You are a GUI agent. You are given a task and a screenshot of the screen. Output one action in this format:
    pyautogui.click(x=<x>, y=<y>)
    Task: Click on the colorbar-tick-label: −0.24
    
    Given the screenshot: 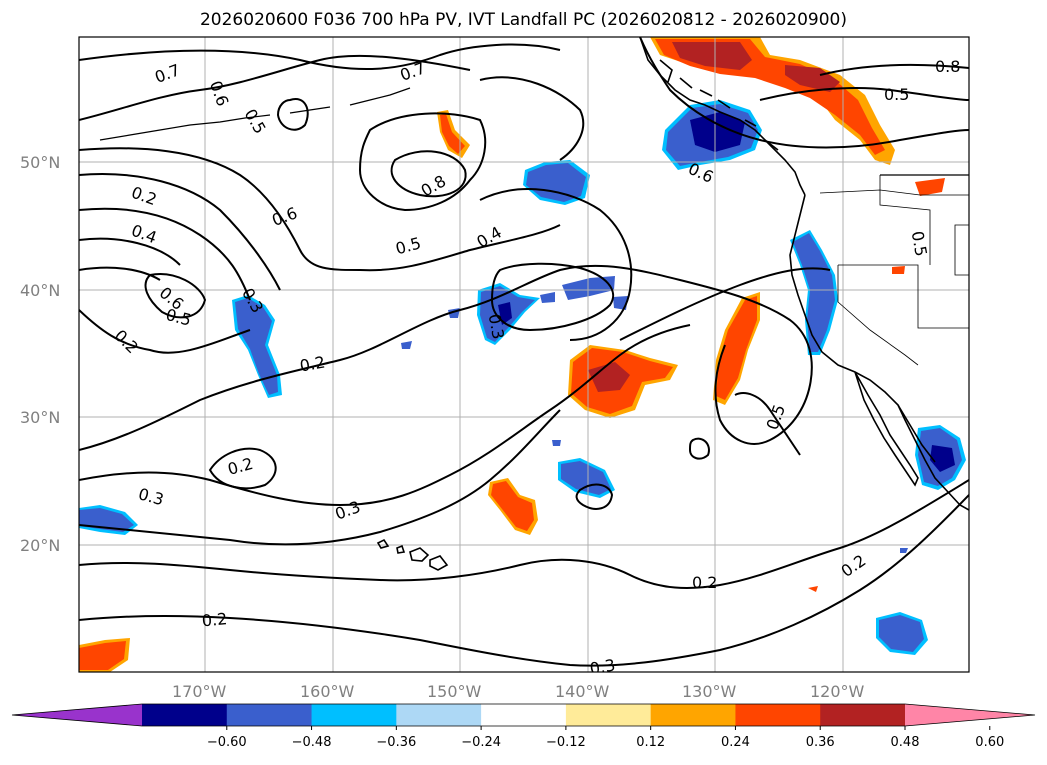 What is the action you would take?
    pyautogui.click(x=481, y=742)
    